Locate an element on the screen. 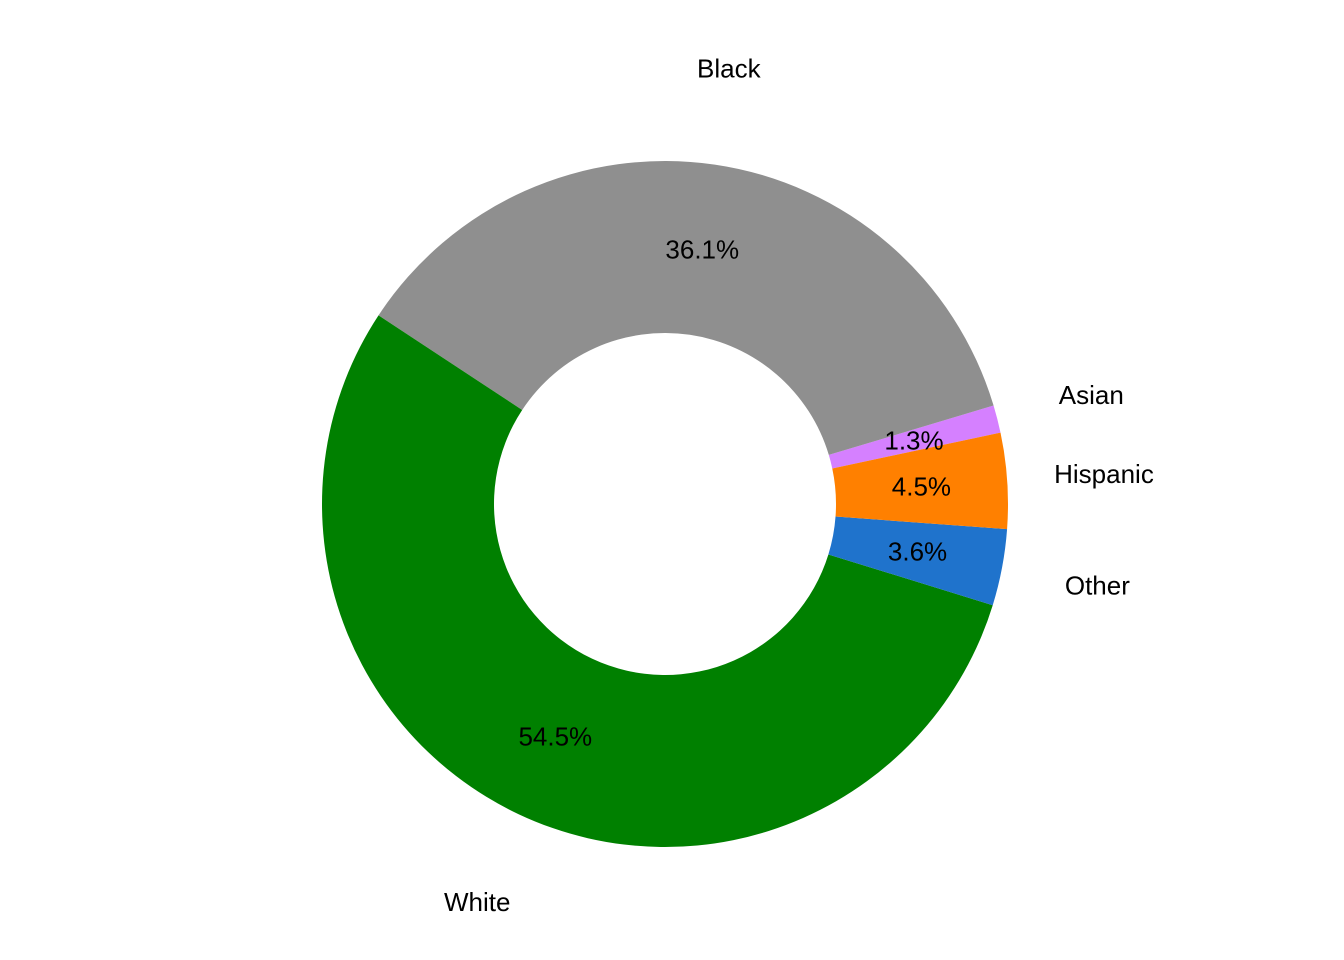  category-label-other: Other is located at coordinates (1097, 586).